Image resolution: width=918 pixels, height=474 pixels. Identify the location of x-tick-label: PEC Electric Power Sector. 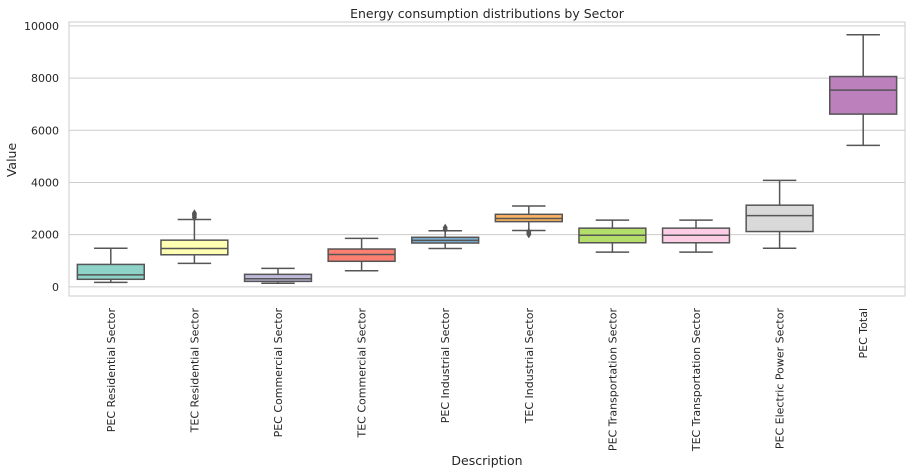
(780, 379).